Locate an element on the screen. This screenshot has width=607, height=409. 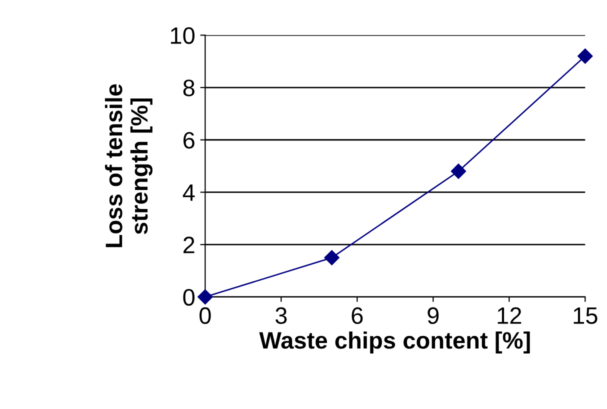
y-axis-title: Loss of tensile strength [%] is located at coordinates (128, 166).